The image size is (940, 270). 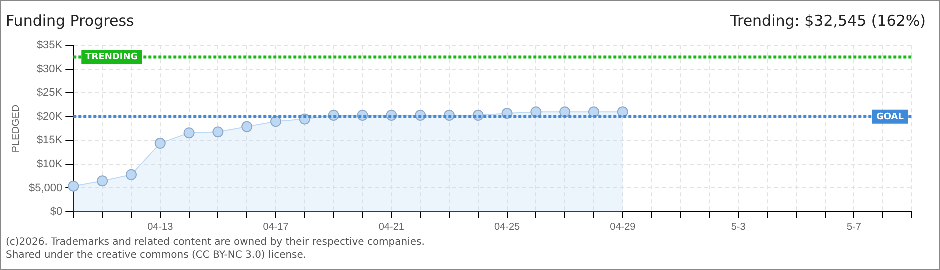 What do you see at coordinates (112, 57) in the screenshot?
I see `ref-line-label: TRENDING` at bounding box center [112, 57].